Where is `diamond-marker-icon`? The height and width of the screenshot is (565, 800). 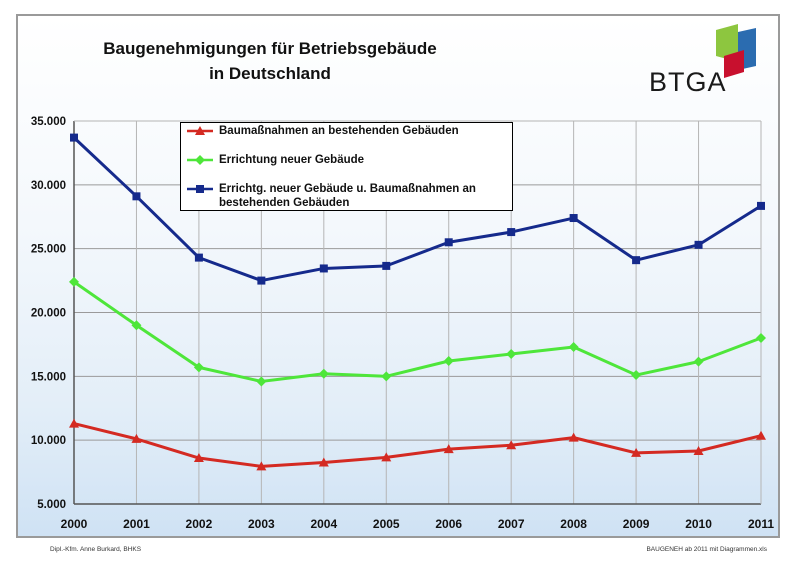
diamond-marker-icon is located at coordinates (200, 160).